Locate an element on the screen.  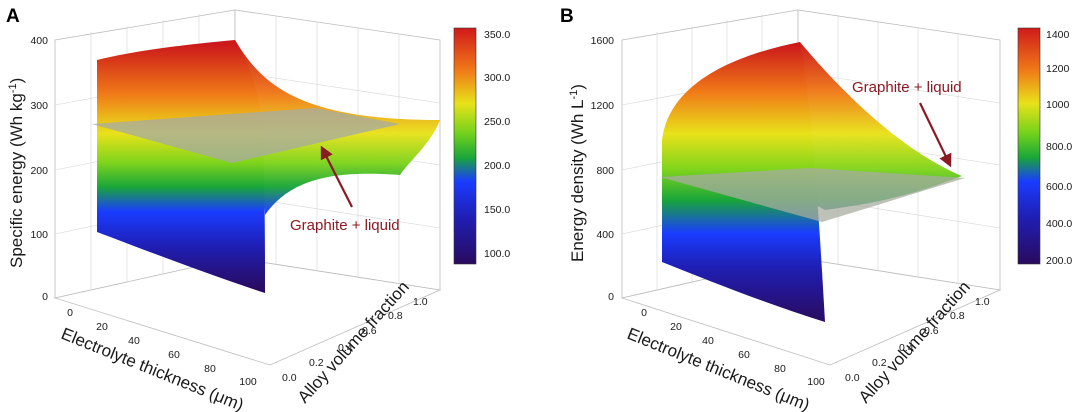
colorbar-a is located at coordinates (465, 146).